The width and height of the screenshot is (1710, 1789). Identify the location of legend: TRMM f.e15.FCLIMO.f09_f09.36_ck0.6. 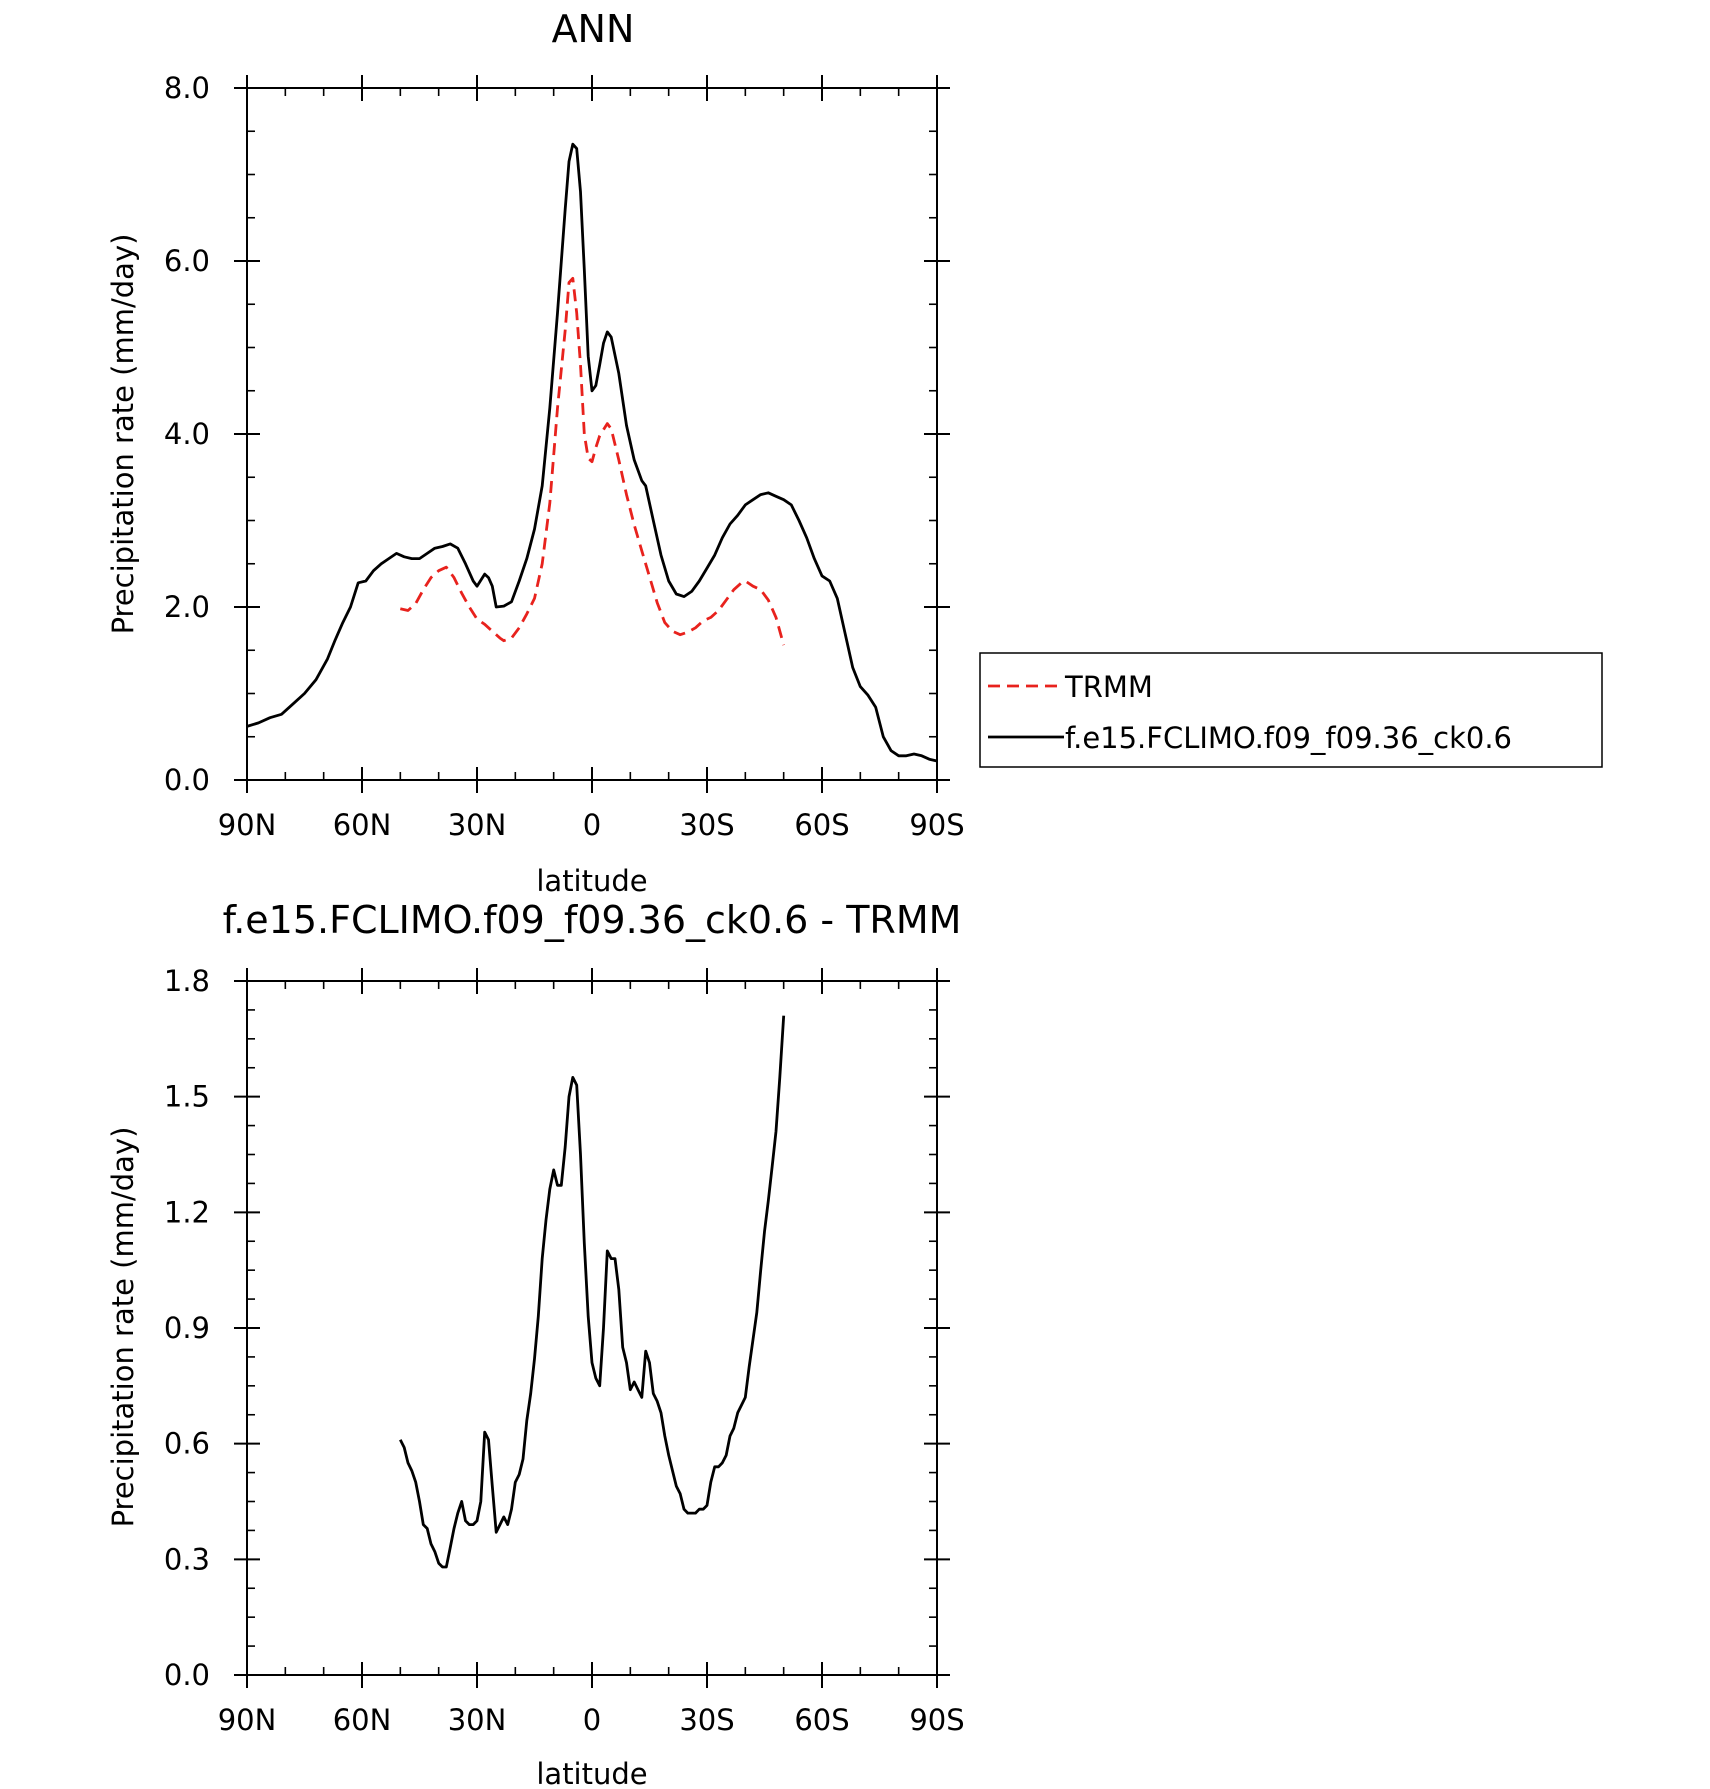
(1291, 710).